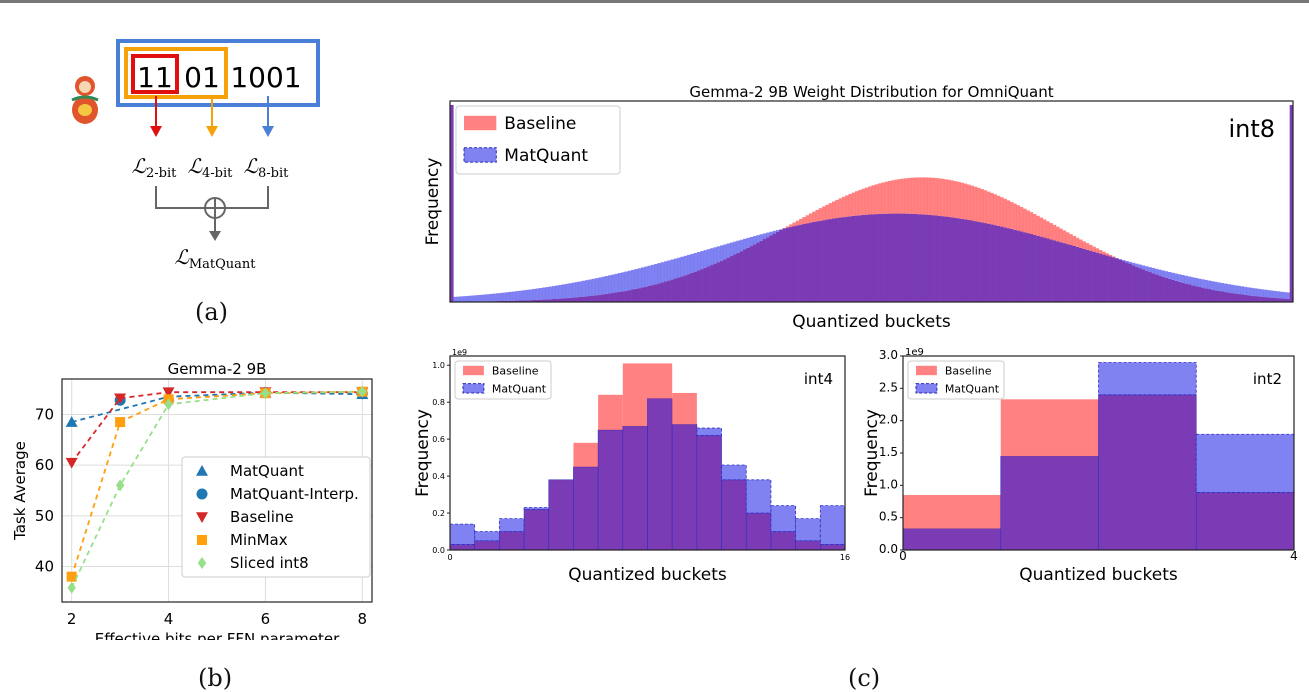 Image resolution: width=1309 pixels, height=692 pixels. What do you see at coordinates (438, 476) in the screenshot?
I see `y-tick-label: 0.4` at bounding box center [438, 476].